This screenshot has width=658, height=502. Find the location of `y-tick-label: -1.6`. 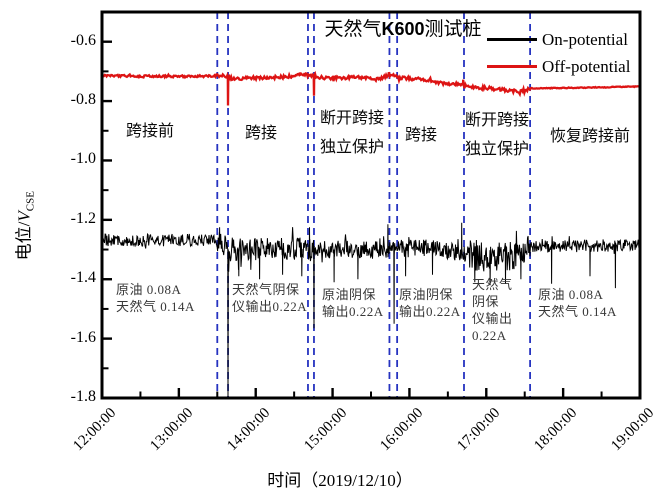

y-tick-label: -1.6 is located at coordinates (83, 337).